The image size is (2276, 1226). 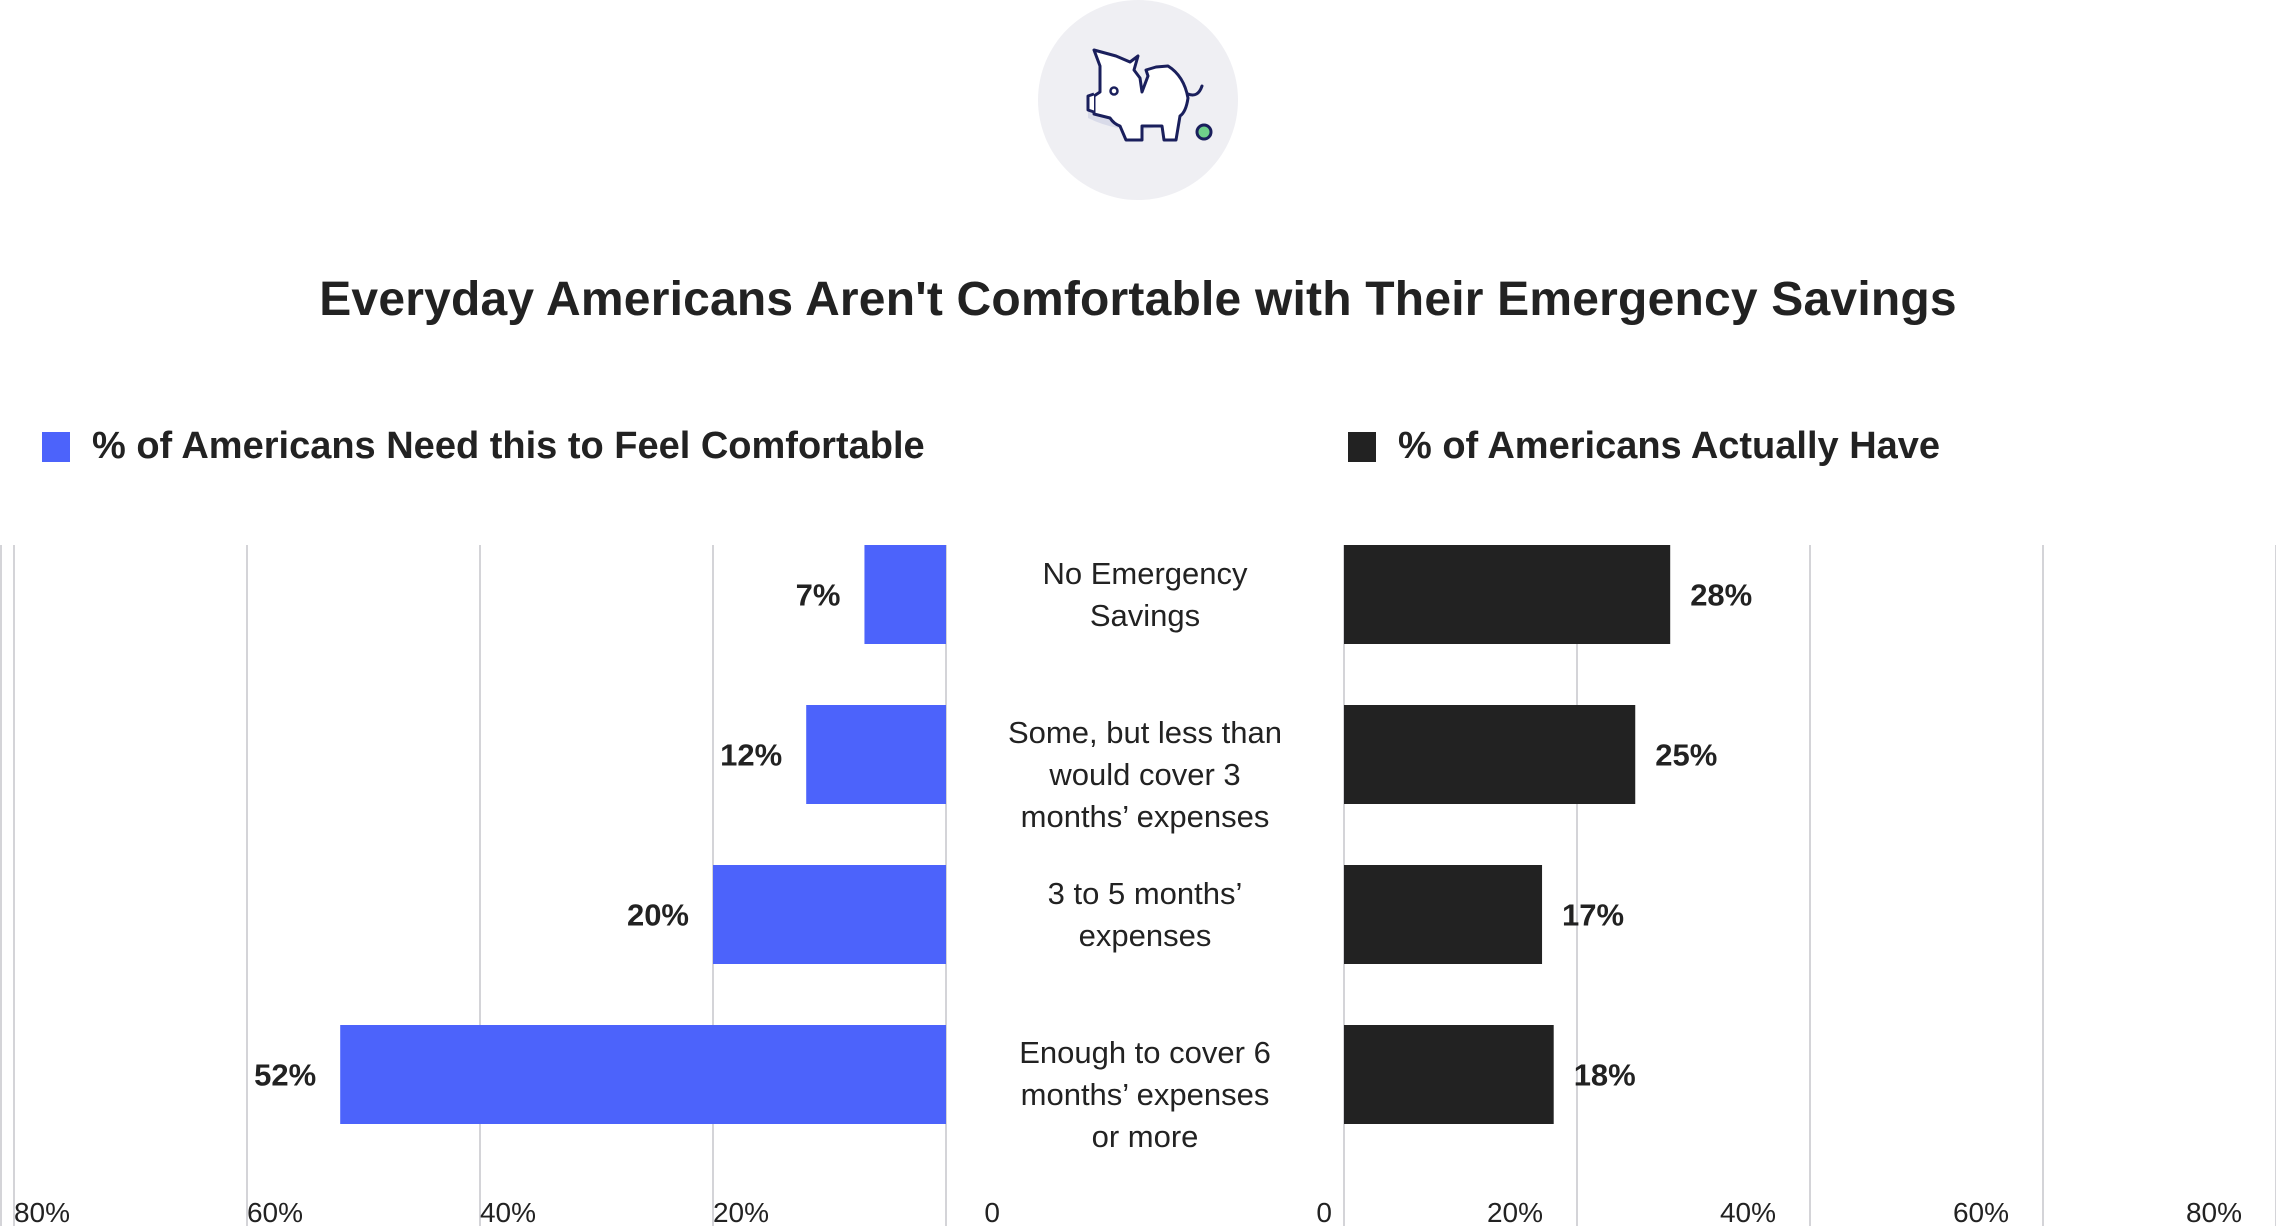 What do you see at coordinates (1149, 95) in the screenshot?
I see `broken-piggy-bank-icon` at bounding box center [1149, 95].